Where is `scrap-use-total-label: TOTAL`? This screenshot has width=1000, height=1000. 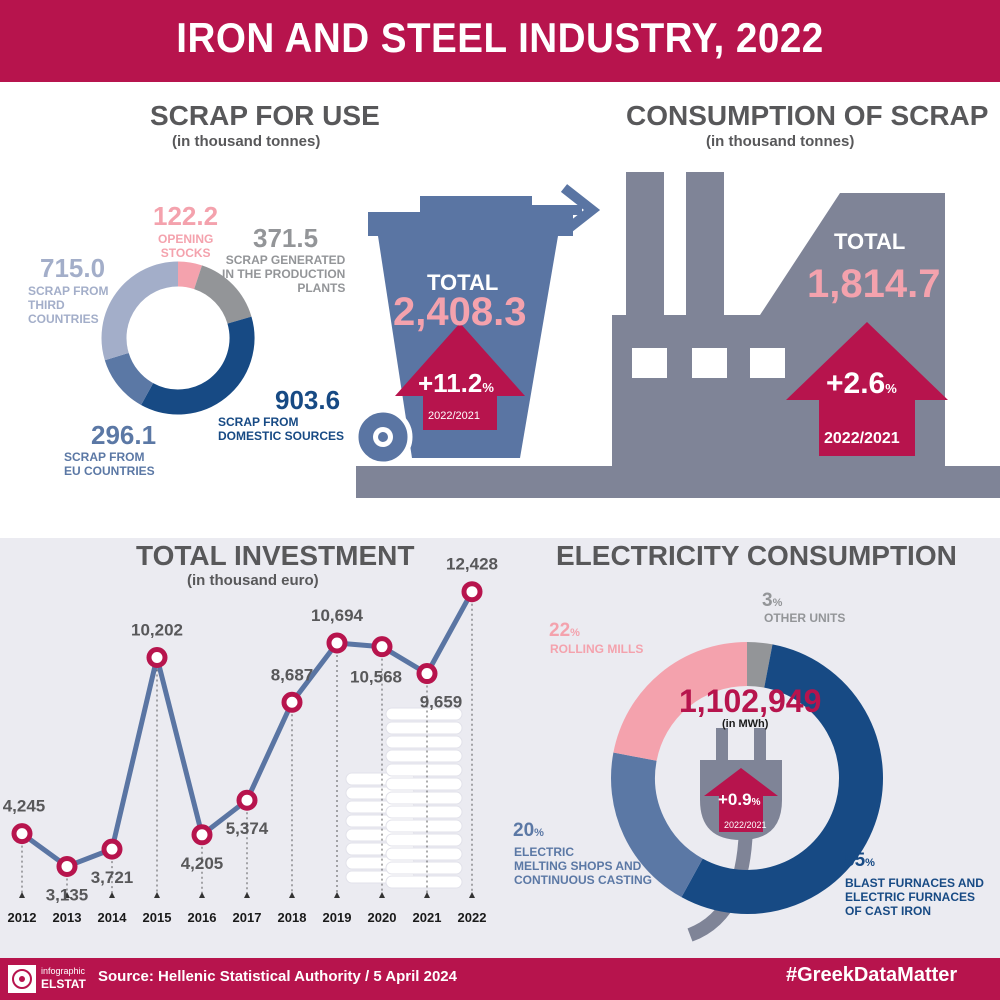 scrap-use-total-label: TOTAL is located at coordinates (463, 282).